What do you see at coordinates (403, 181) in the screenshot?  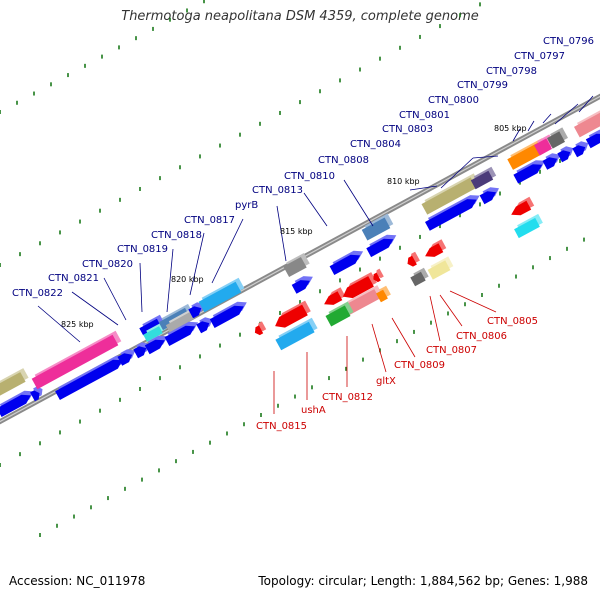 I see `kbp-marker: 810 kbp` at bounding box center [403, 181].